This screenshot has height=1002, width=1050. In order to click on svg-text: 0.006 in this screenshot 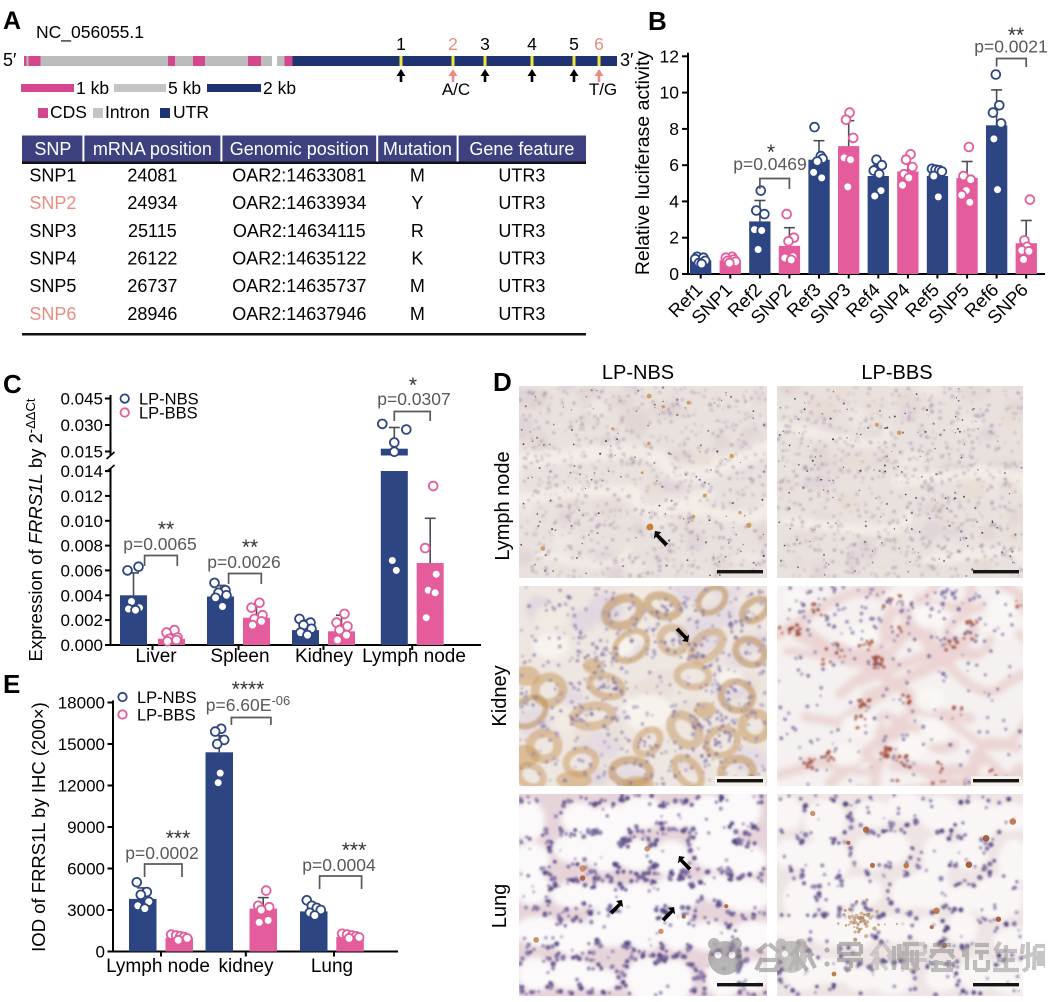, I will do `click(81, 570)`.